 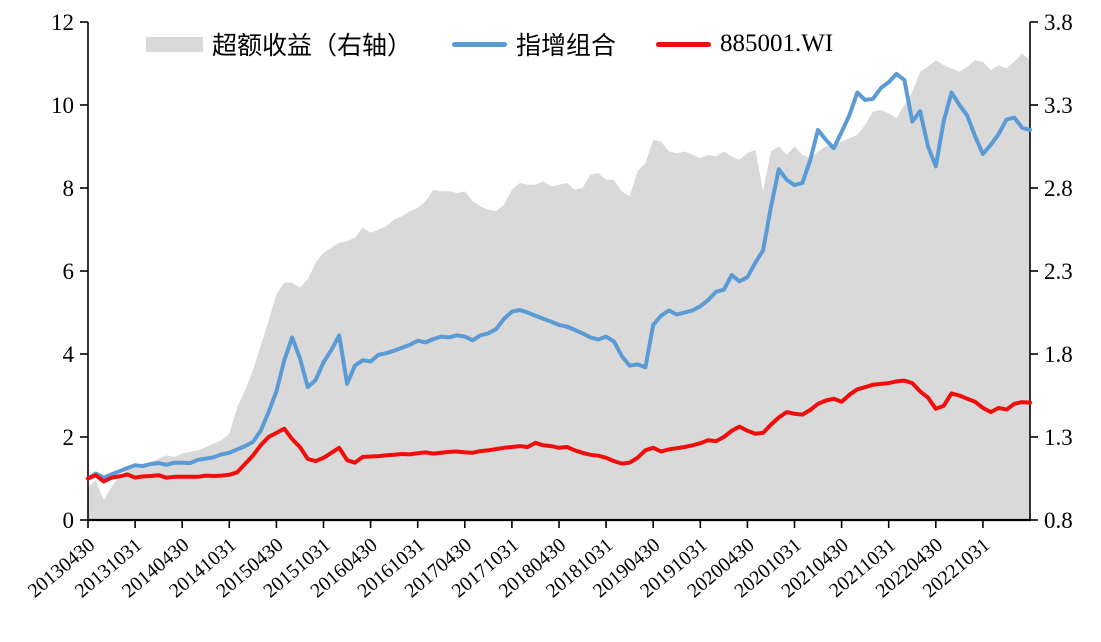 I want to click on chart-legend: 超额收益（右轴） 指增组合 885001.WI, so click(x=489, y=44).